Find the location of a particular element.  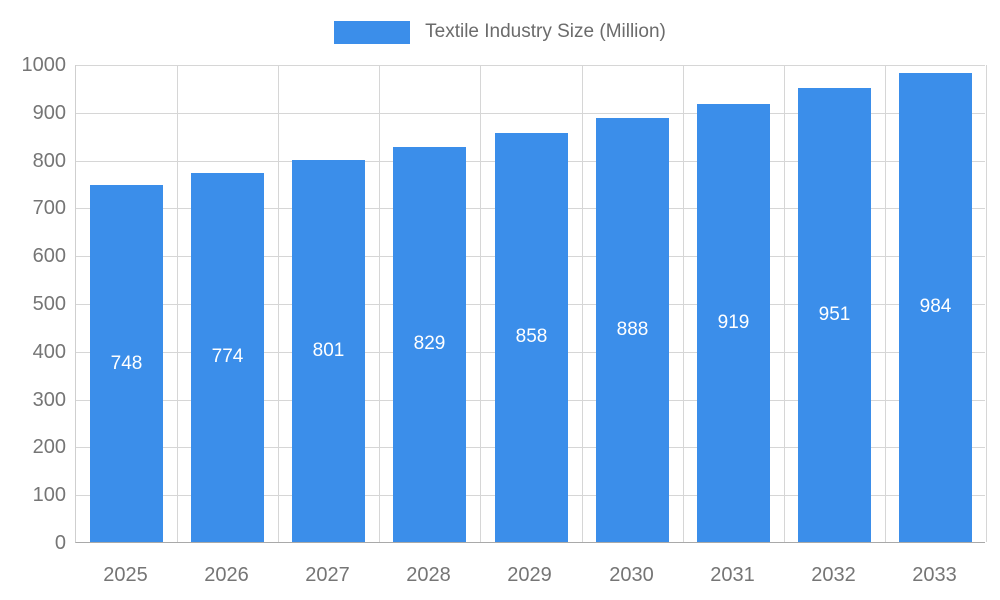

chart-legend: Textile Industry Size (Million) is located at coordinates (500, 32).